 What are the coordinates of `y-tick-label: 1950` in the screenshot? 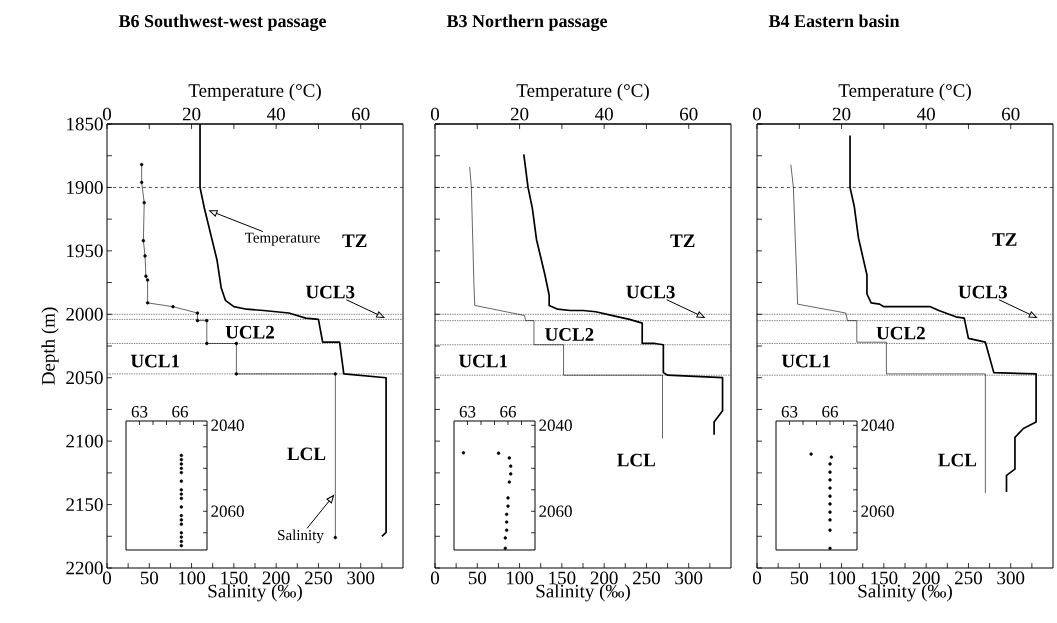 It's located at (85, 251).